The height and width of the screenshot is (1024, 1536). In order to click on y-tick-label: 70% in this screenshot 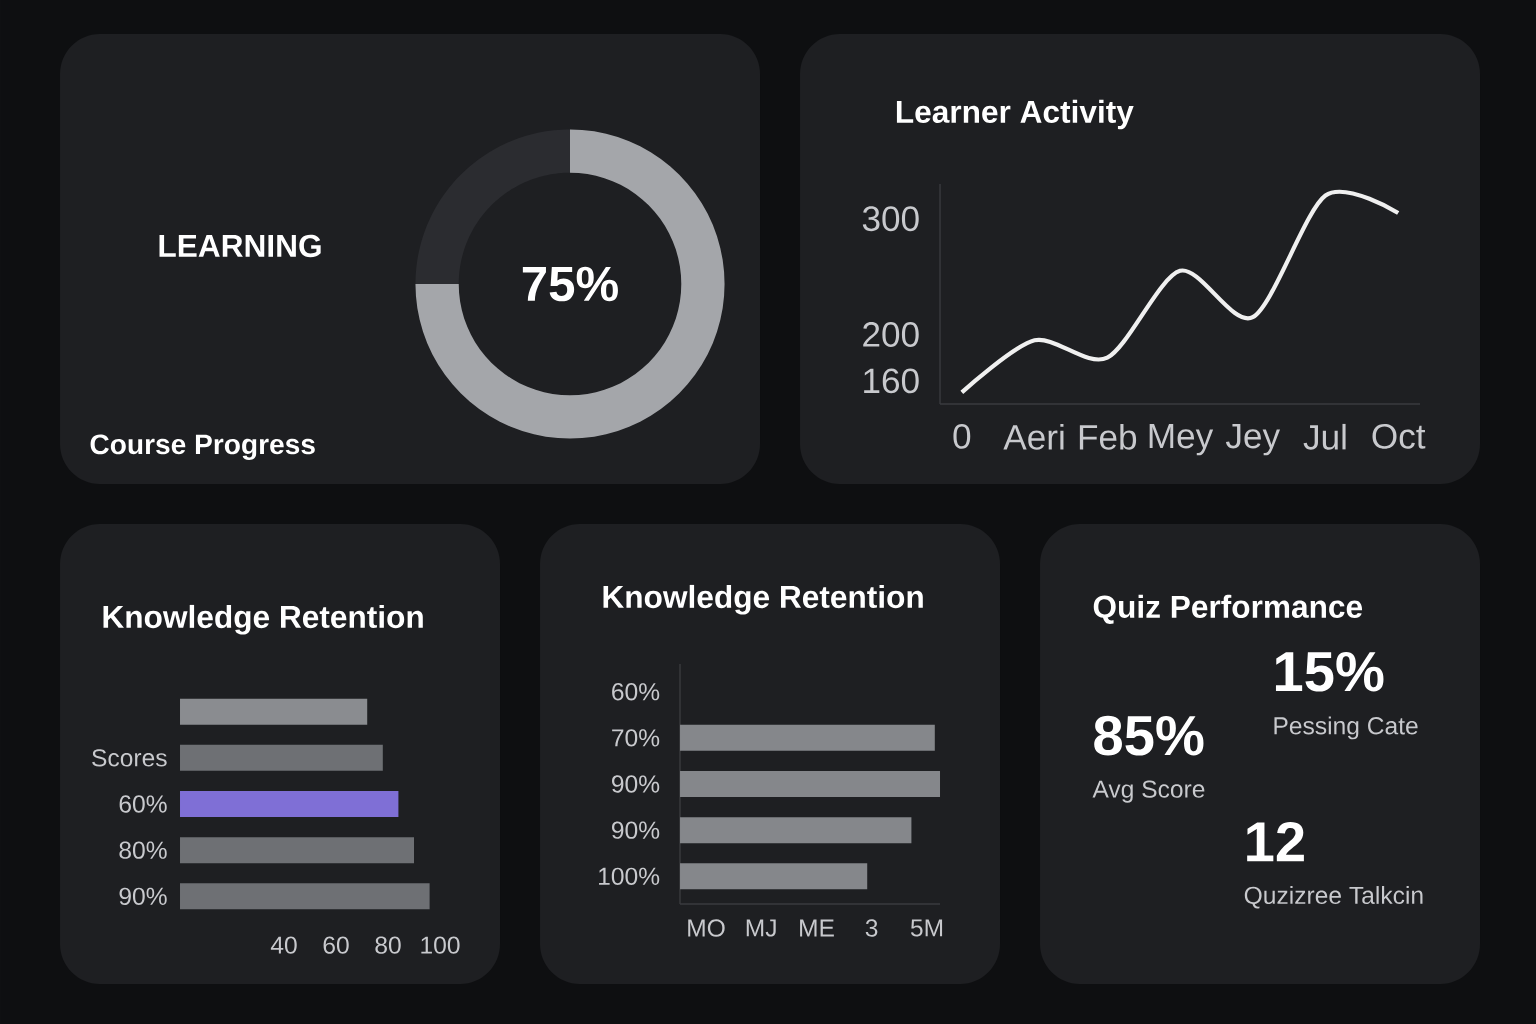, I will do `click(636, 738)`.